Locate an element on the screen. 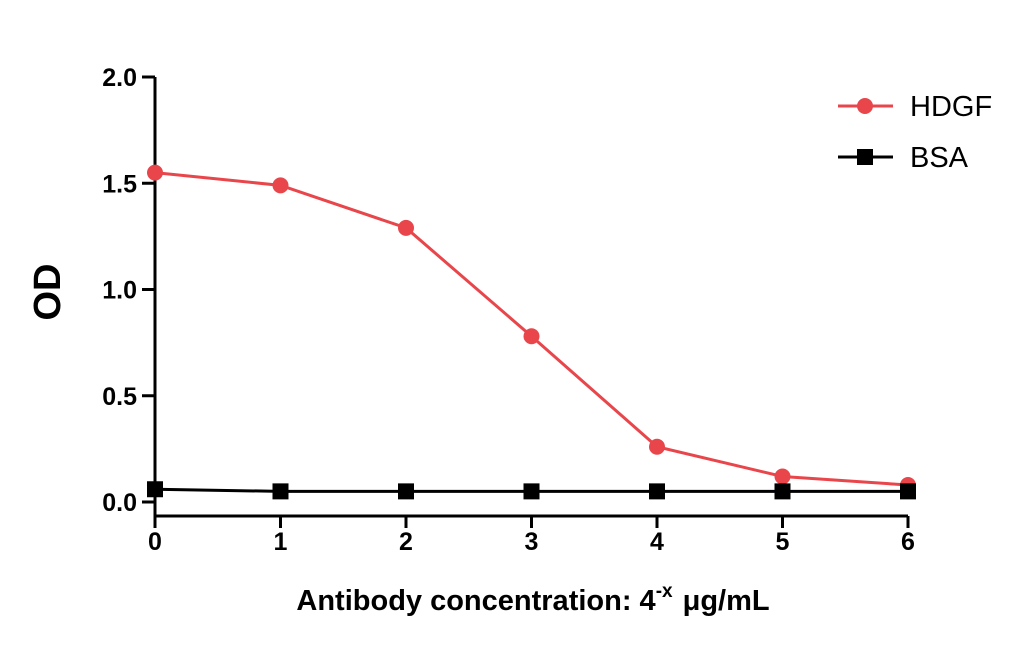  y-tick-label: 1.5 is located at coordinates (119, 184).